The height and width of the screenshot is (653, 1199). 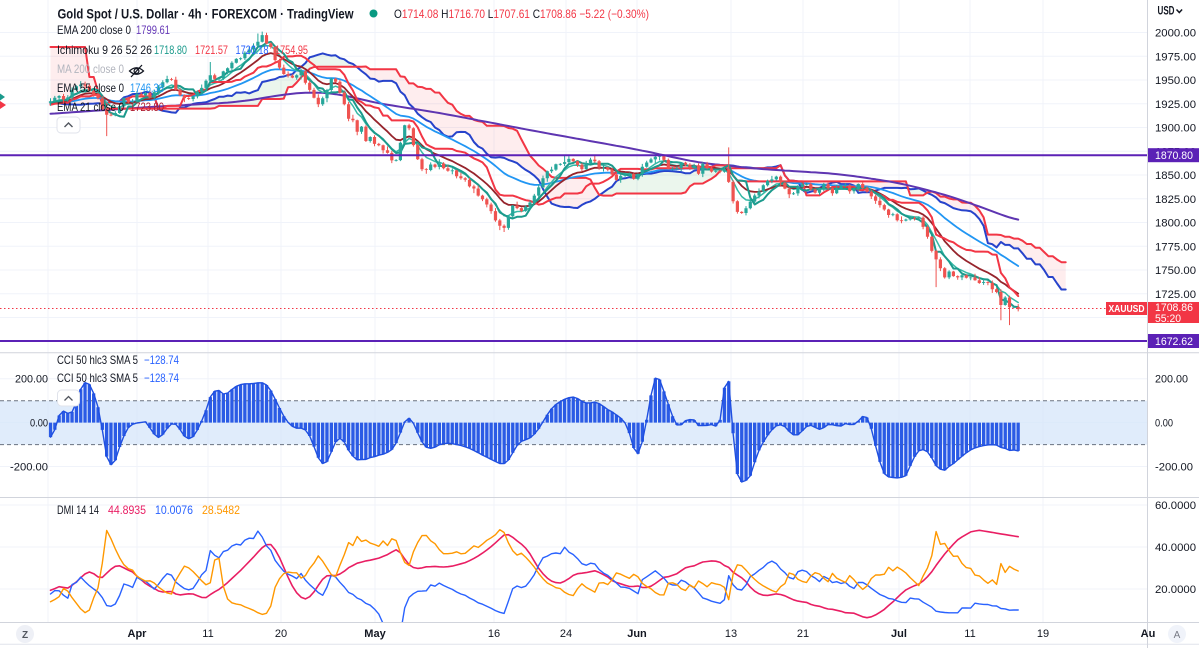 What do you see at coordinates (1175, 295) in the screenshot?
I see `svg-text: 1725.00` at bounding box center [1175, 295].